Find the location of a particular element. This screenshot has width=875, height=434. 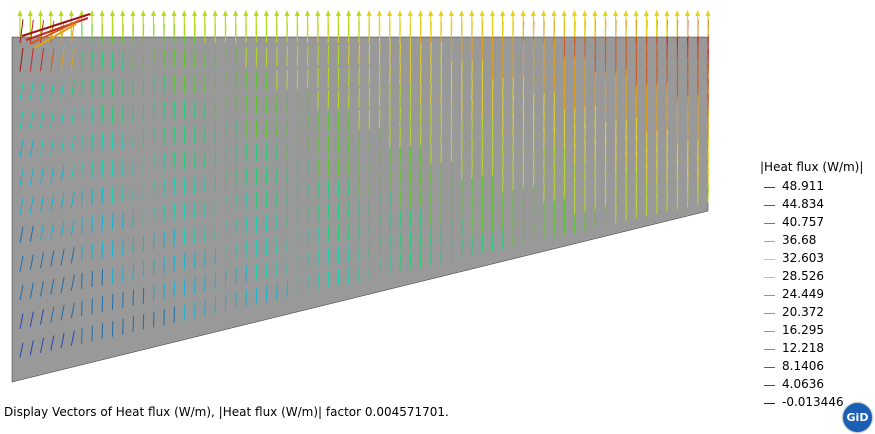

legend-entry: 28.526 is located at coordinates (816, 277).